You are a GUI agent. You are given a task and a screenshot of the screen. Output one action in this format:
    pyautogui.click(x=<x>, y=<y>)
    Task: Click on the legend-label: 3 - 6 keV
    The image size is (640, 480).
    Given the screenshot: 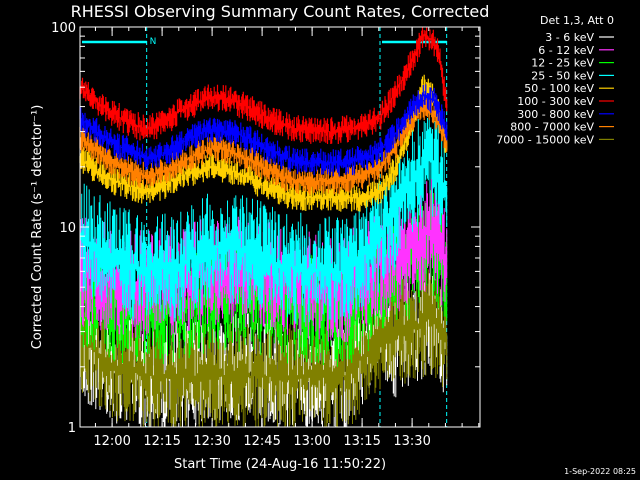 What is the action you would take?
    pyautogui.click(x=569, y=37)
    